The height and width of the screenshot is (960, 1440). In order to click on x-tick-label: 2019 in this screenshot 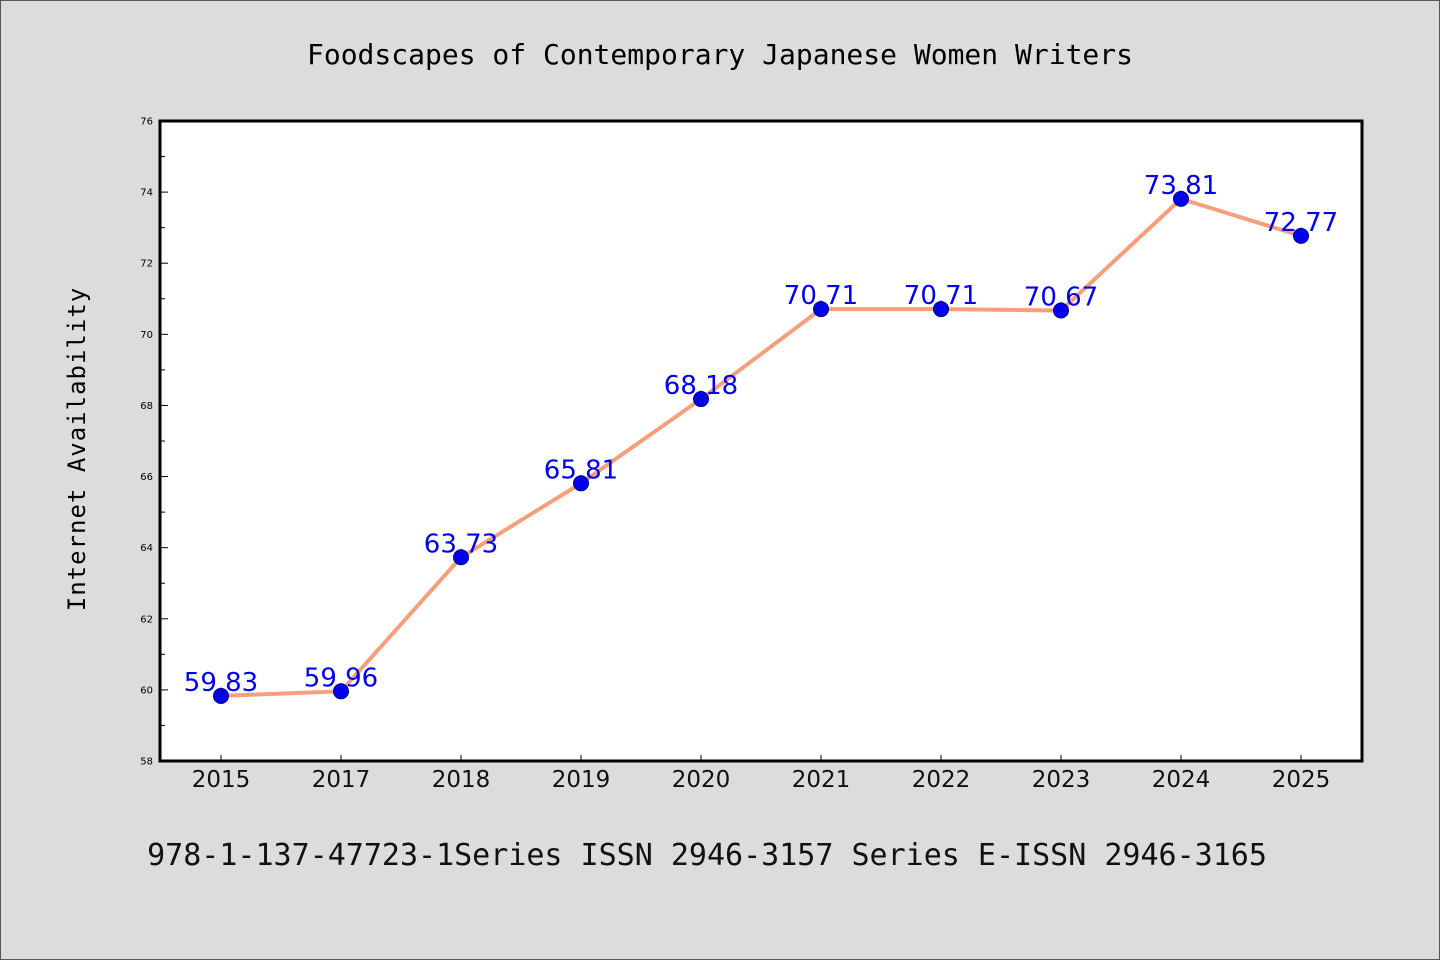, I will do `click(581, 780)`.